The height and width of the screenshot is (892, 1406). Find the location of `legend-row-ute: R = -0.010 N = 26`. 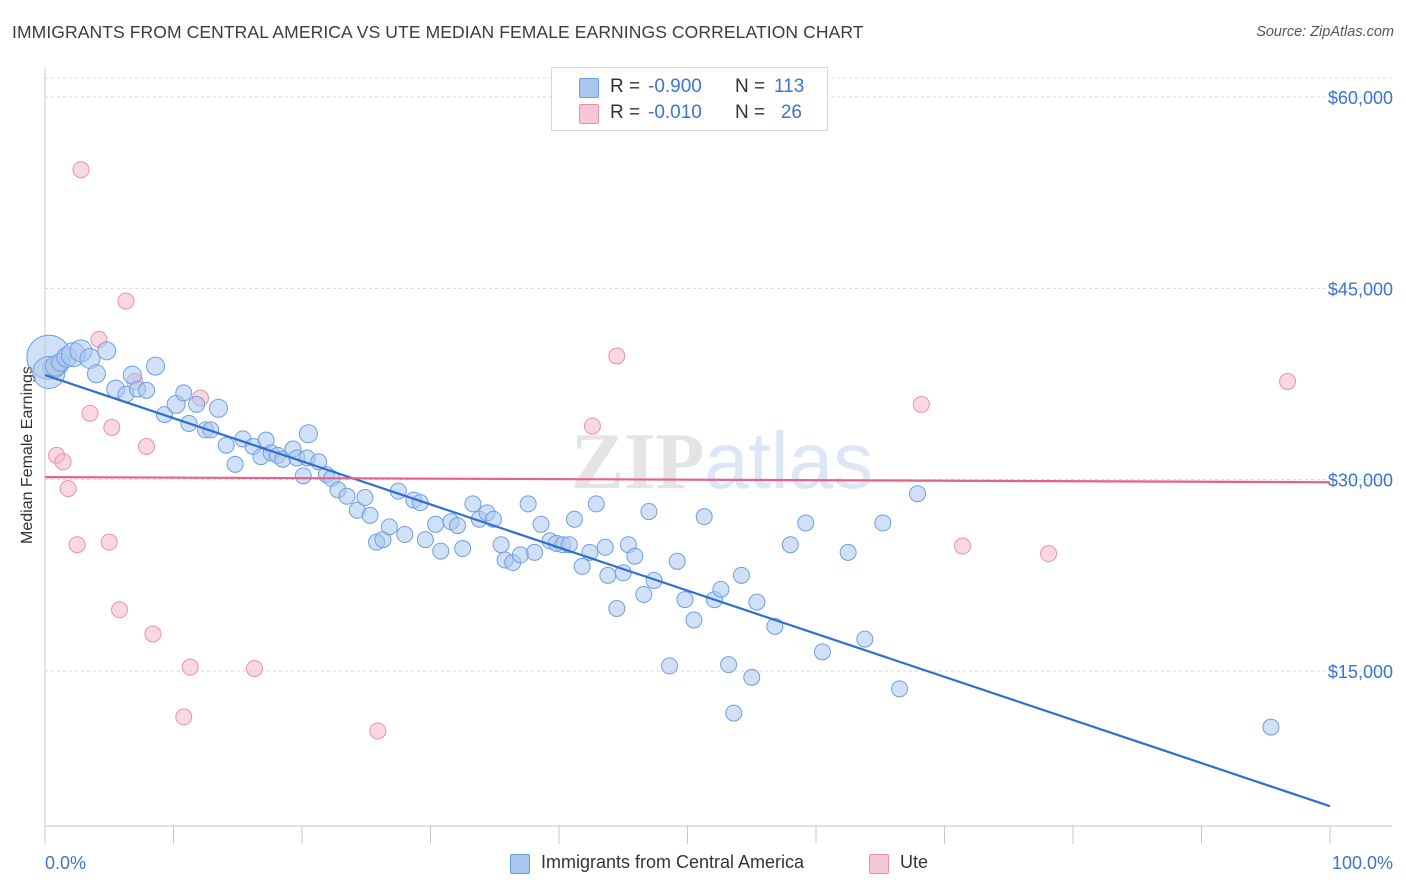

legend-row-ute: R = -0.010 N = 26 is located at coordinates (677, 115).